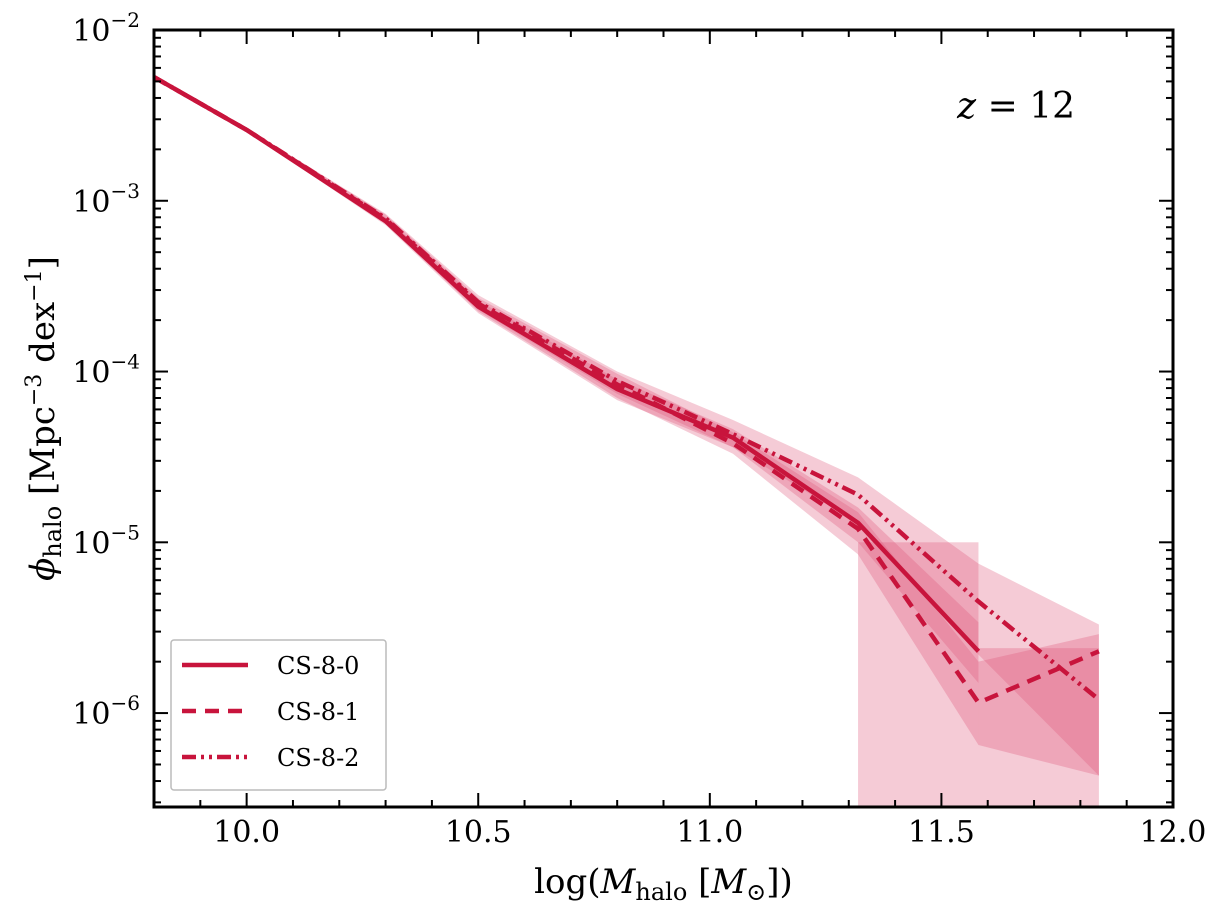 This screenshot has width=1223, height=914. I want to click on y-label-part: −1, so click(34, 285).